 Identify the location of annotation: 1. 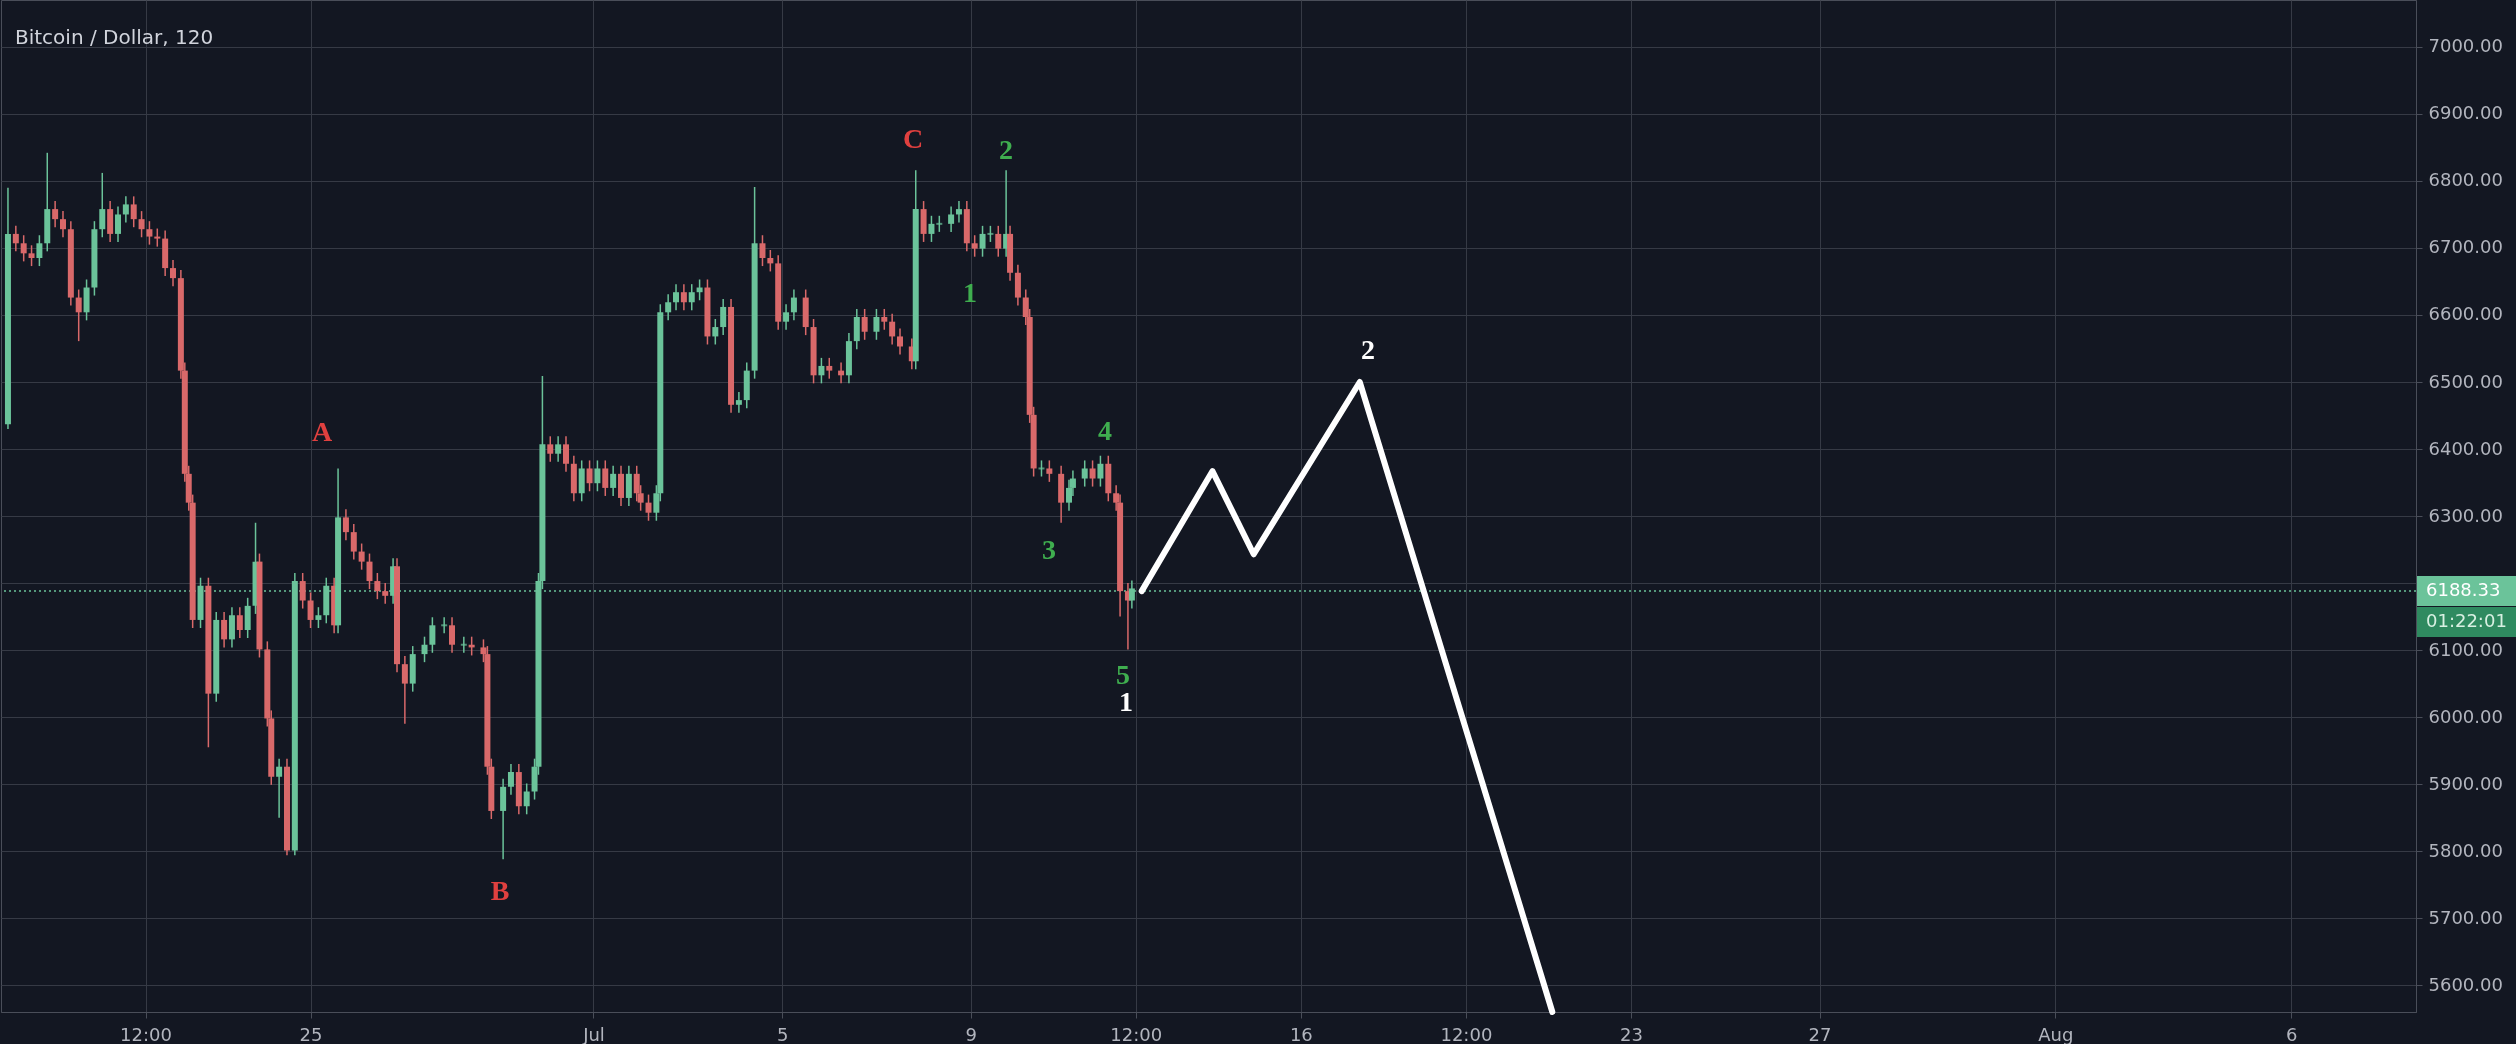
(970, 292).